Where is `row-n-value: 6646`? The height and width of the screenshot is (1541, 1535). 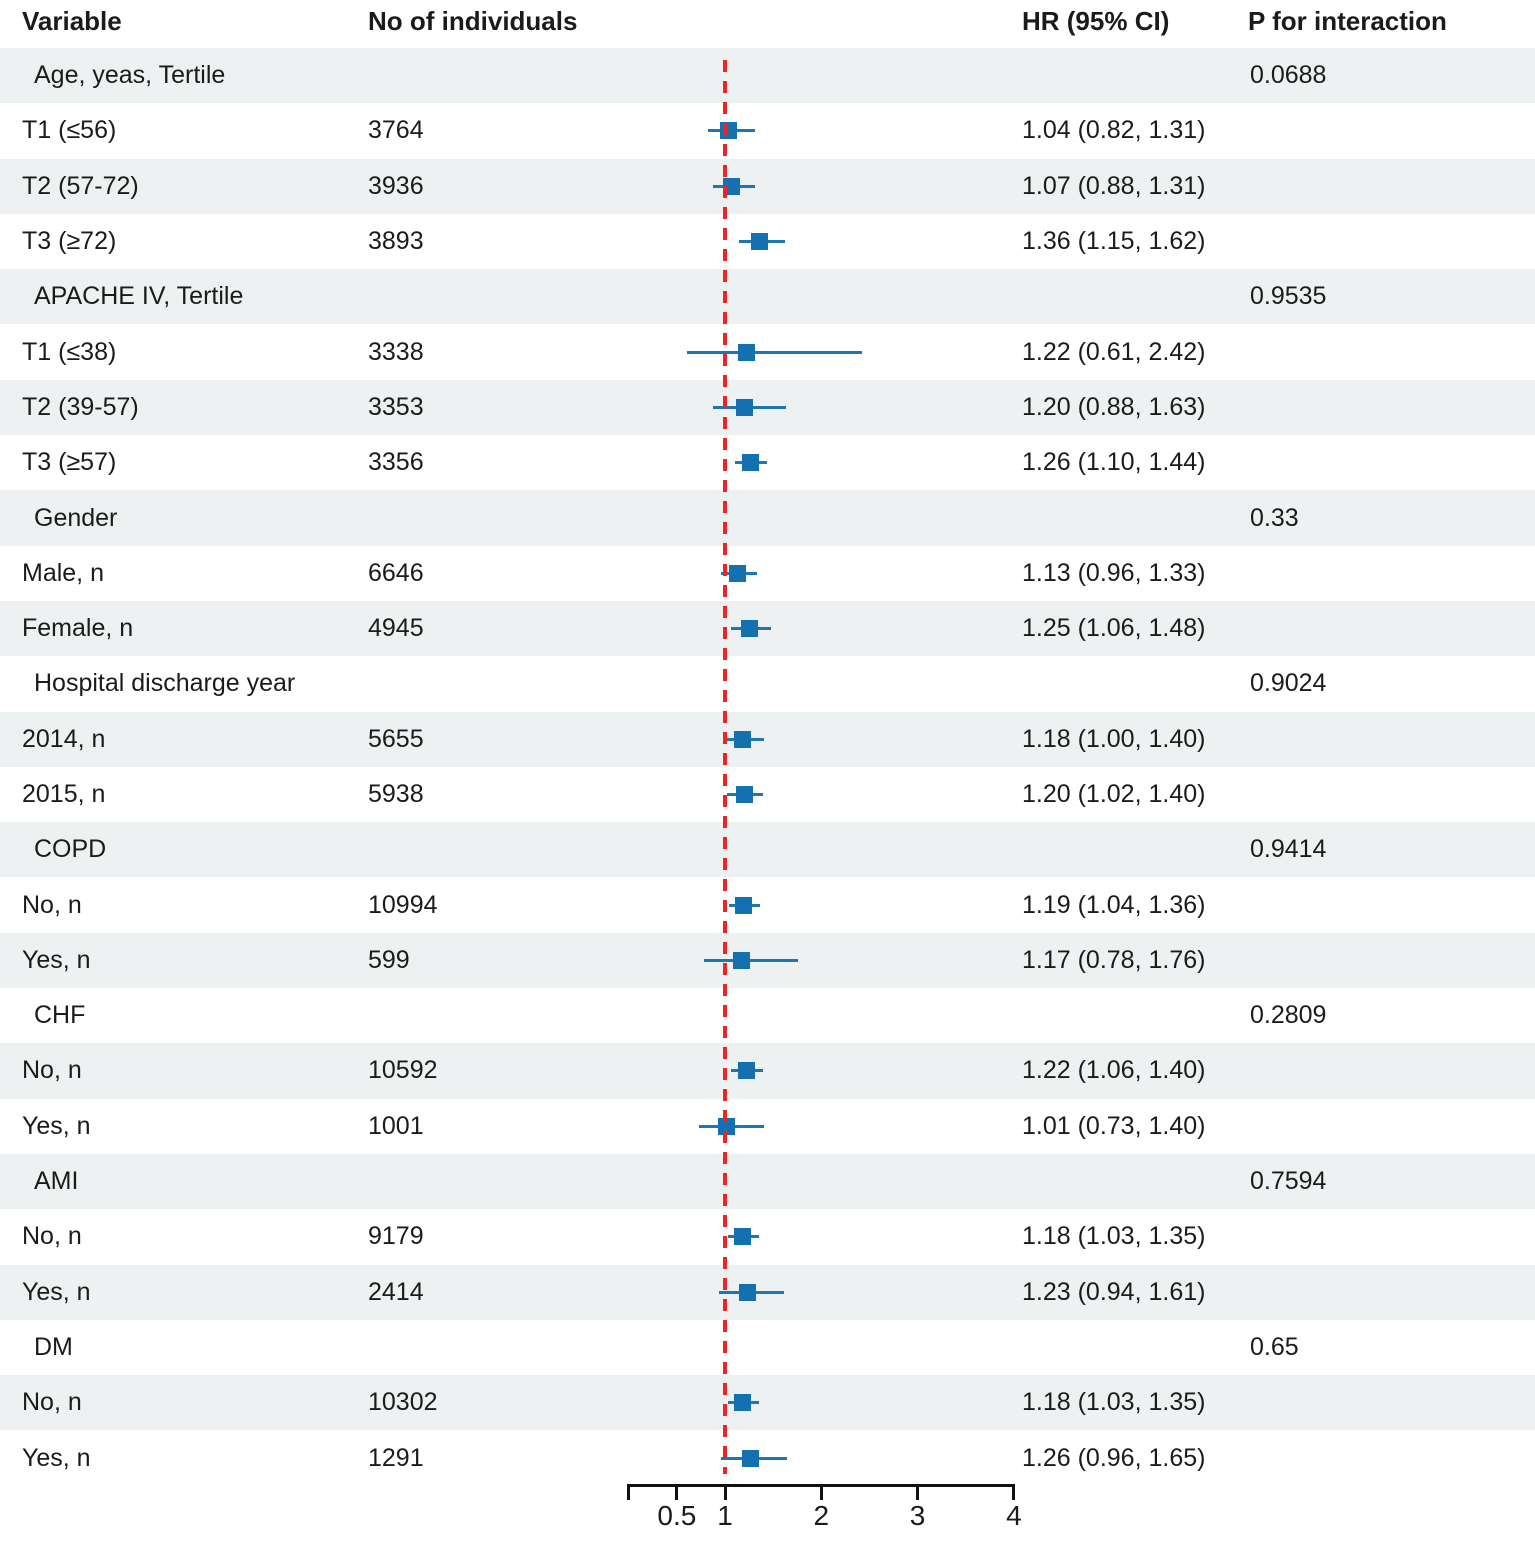
row-n-value: 6646 is located at coordinates (396, 572).